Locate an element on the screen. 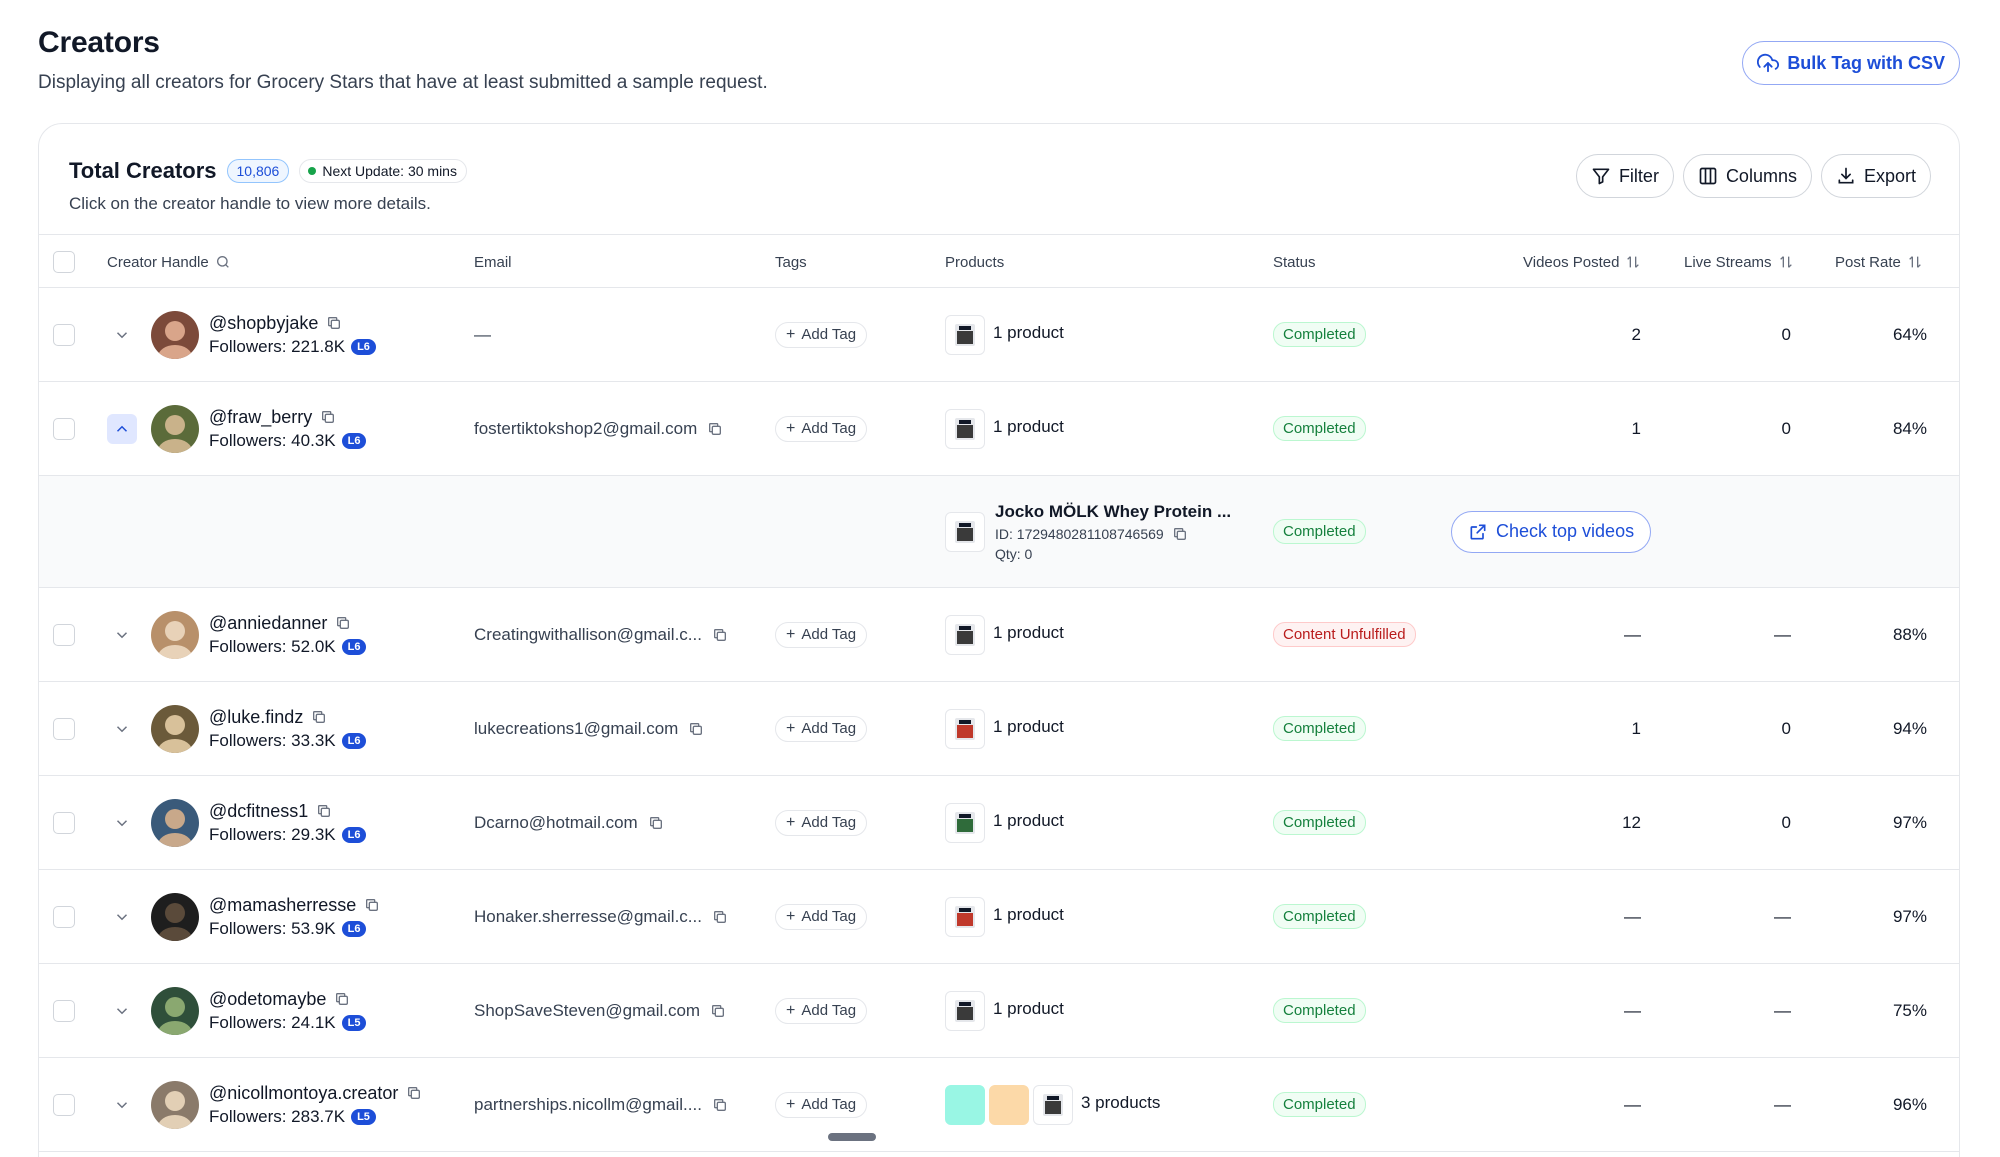 The width and height of the screenshot is (2000, 1157). col-creator-handle: Creator Handle is located at coordinates (169, 262).